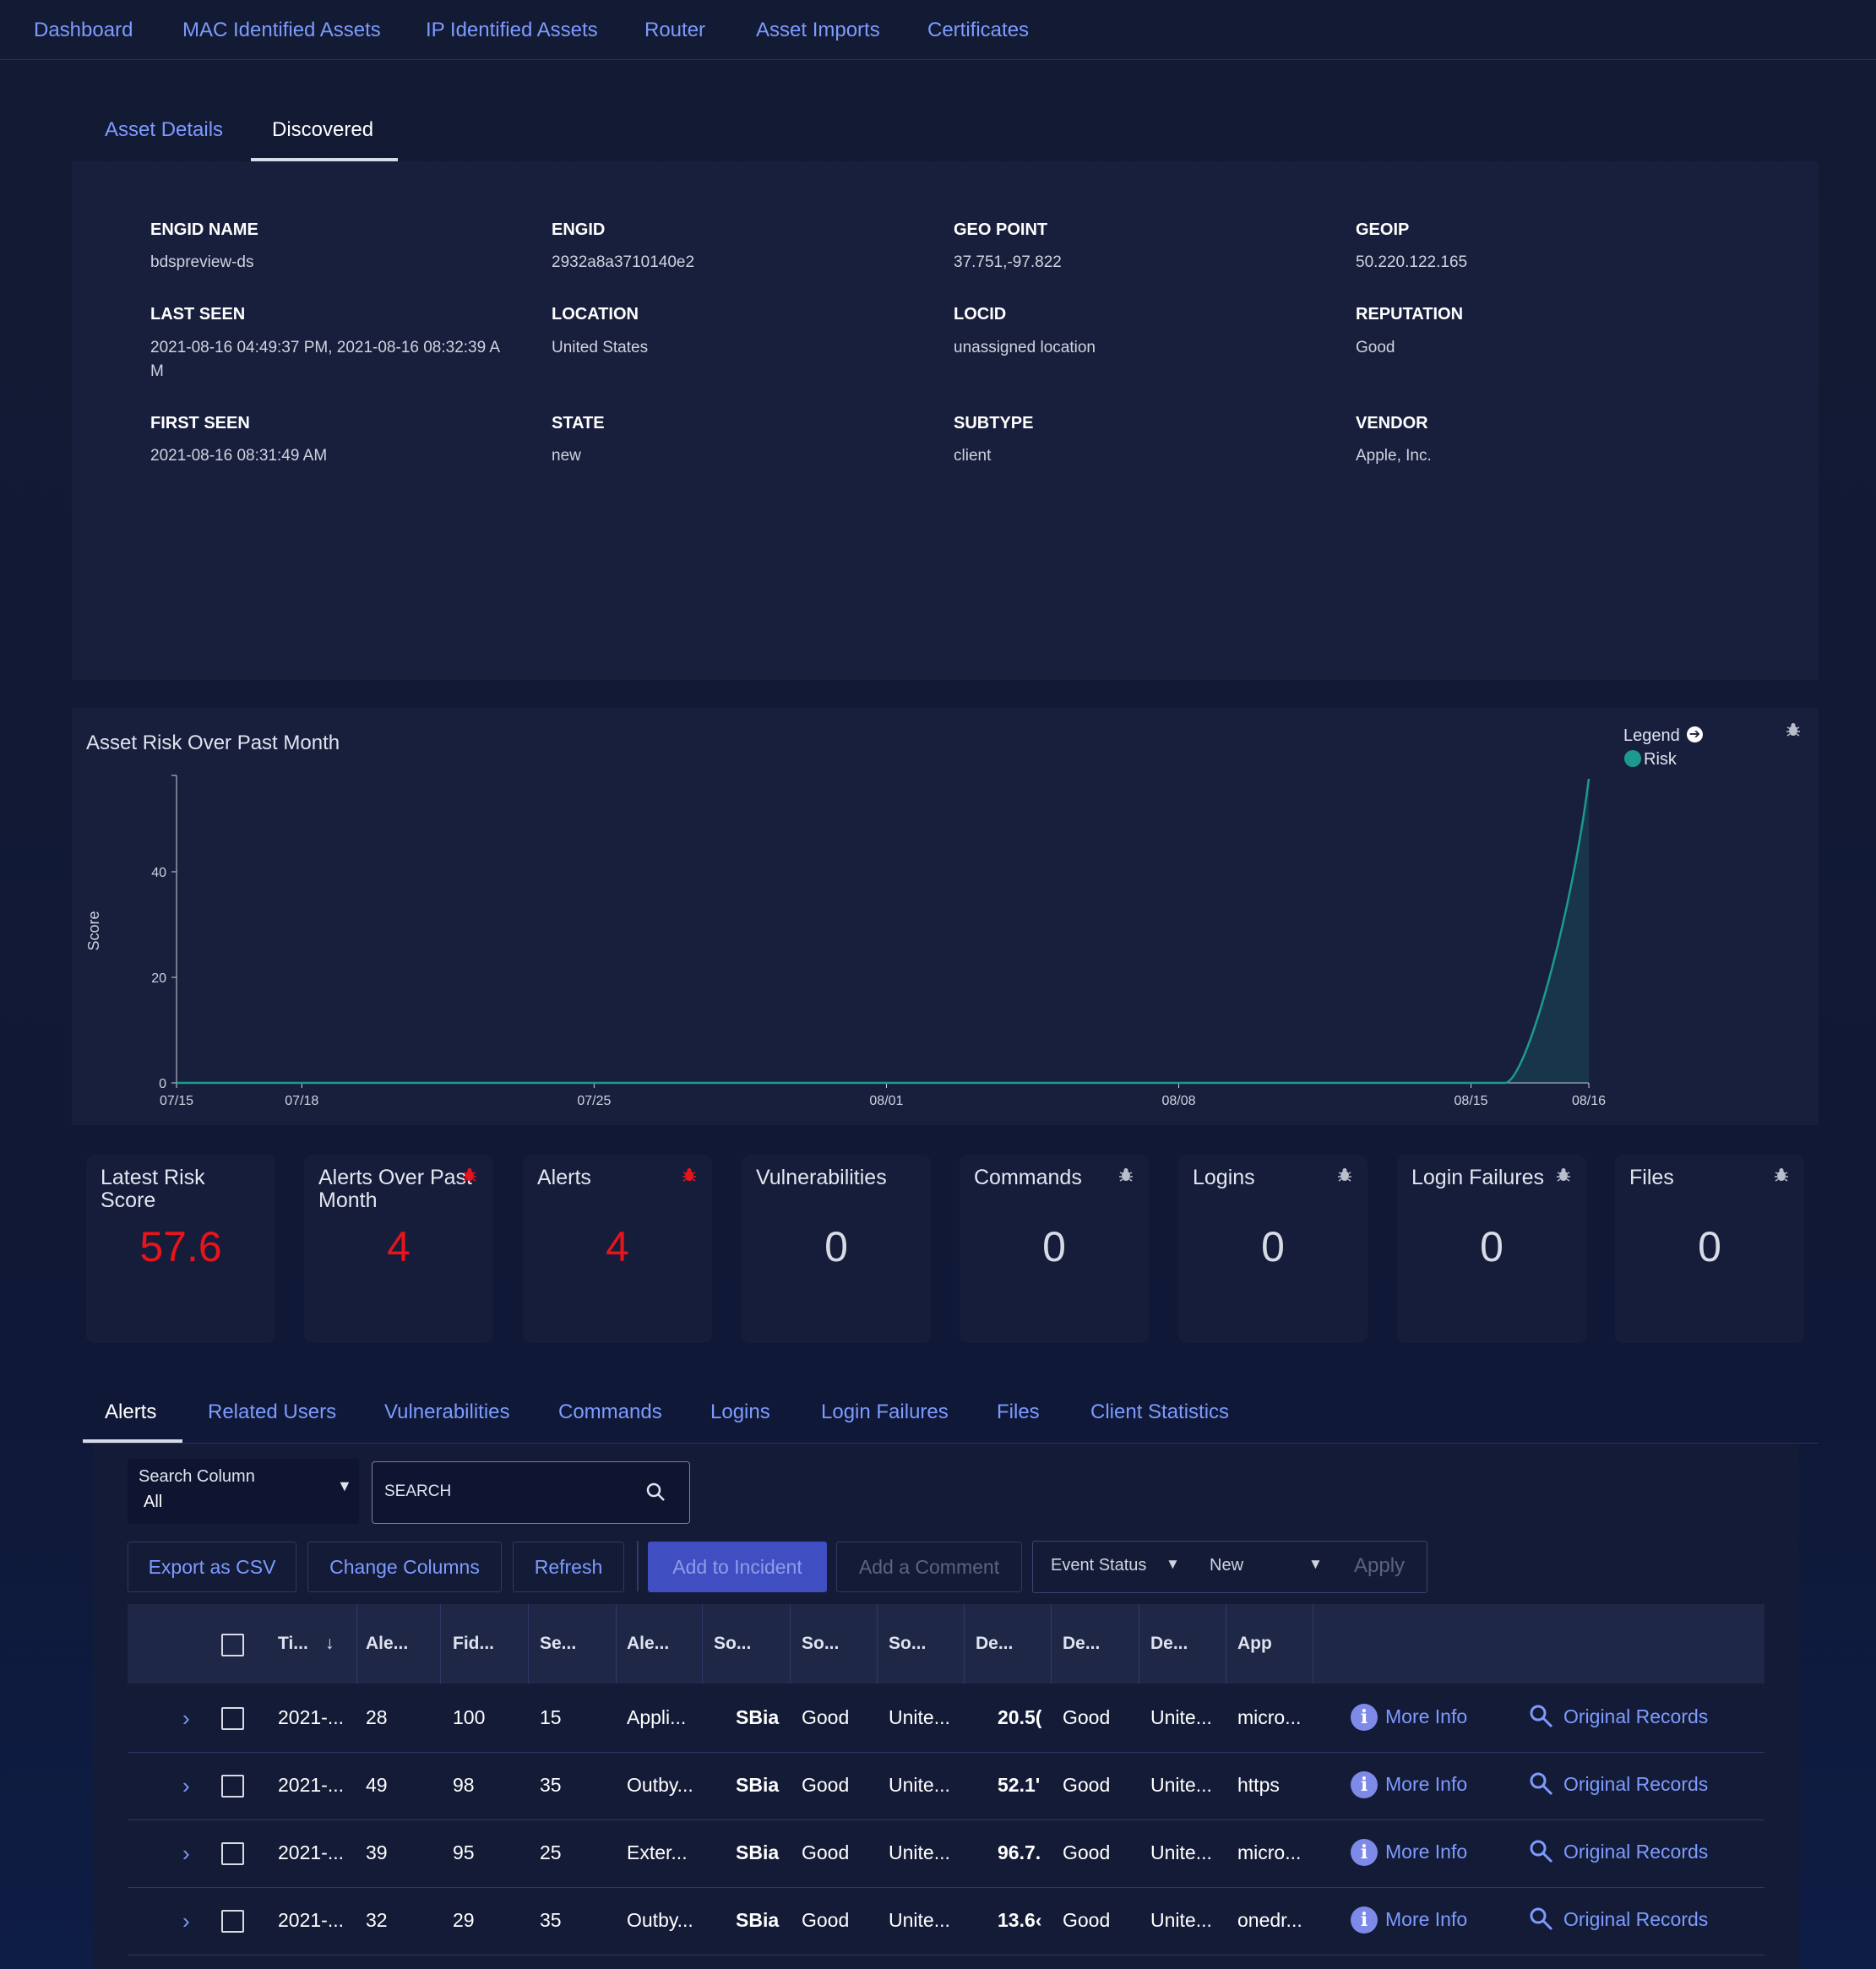 The height and width of the screenshot is (1969, 1876). Describe the element at coordinates (551, 1717) in the screenshot. I see `cell-severity: 15` at that location.